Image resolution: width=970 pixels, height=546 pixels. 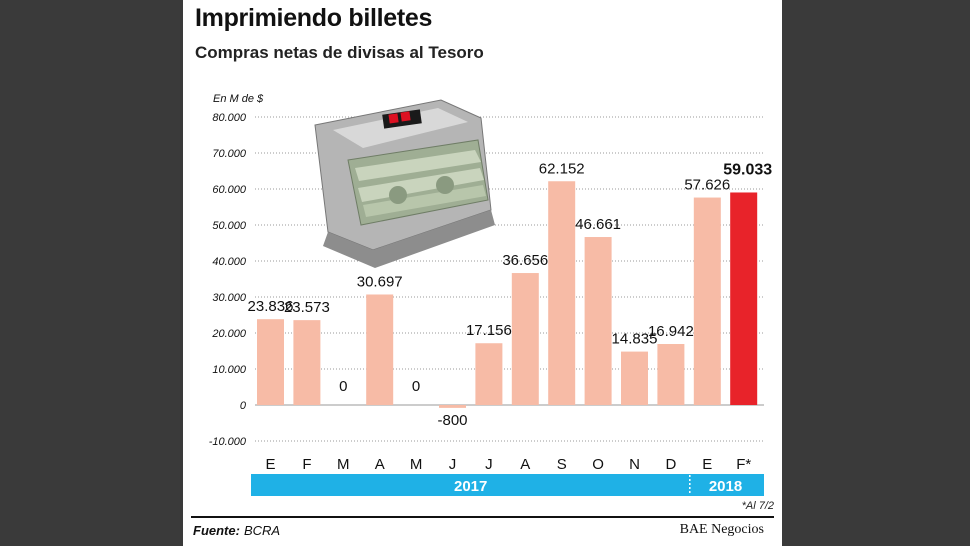 What do you see at coordinates (747, 169) in the screenshot?
I see `value-label: 59.033` at bounding box center [747, 169].